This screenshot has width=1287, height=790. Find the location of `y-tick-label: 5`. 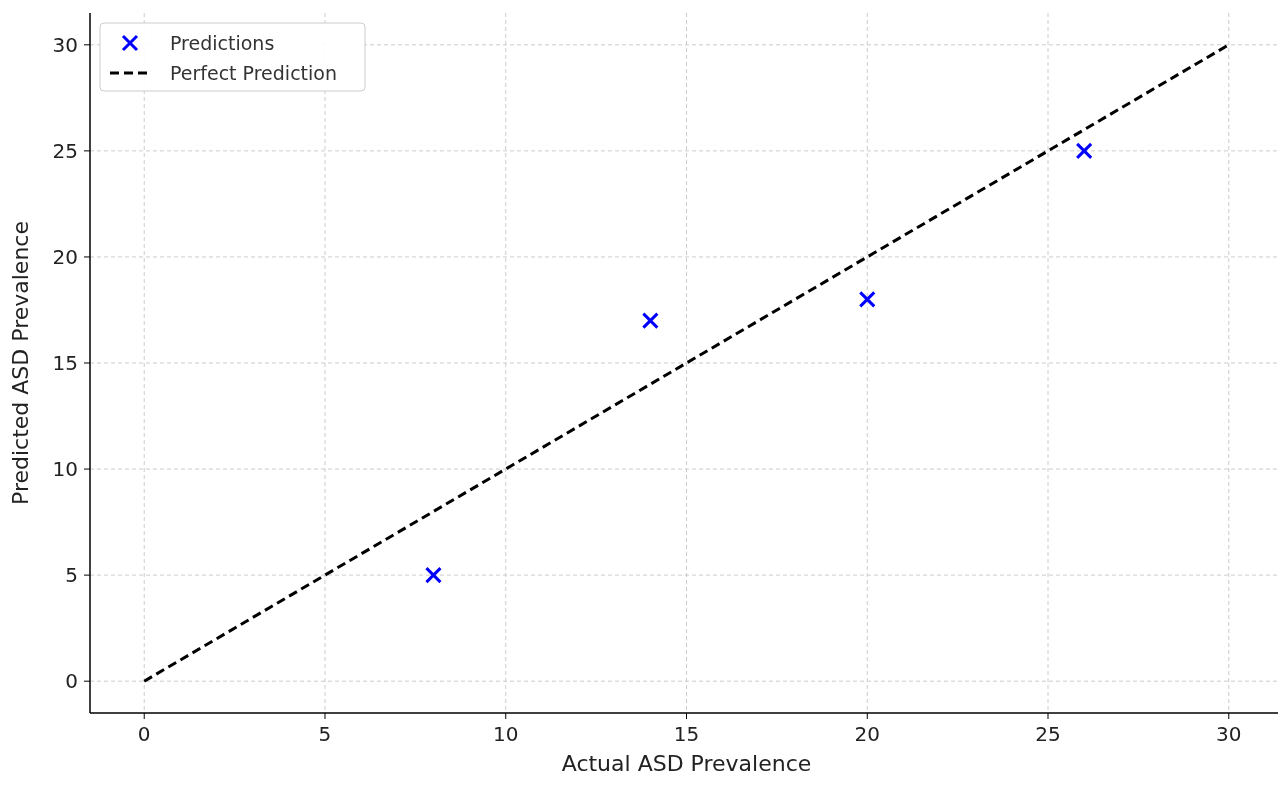

y-tick-label: 5 is located at coordinates (71, 575).